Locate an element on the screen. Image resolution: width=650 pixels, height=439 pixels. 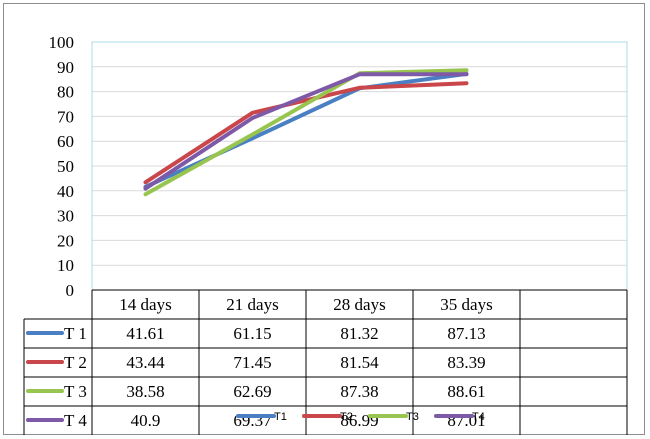
series-line-t4 is located at coordinates (306, 131).